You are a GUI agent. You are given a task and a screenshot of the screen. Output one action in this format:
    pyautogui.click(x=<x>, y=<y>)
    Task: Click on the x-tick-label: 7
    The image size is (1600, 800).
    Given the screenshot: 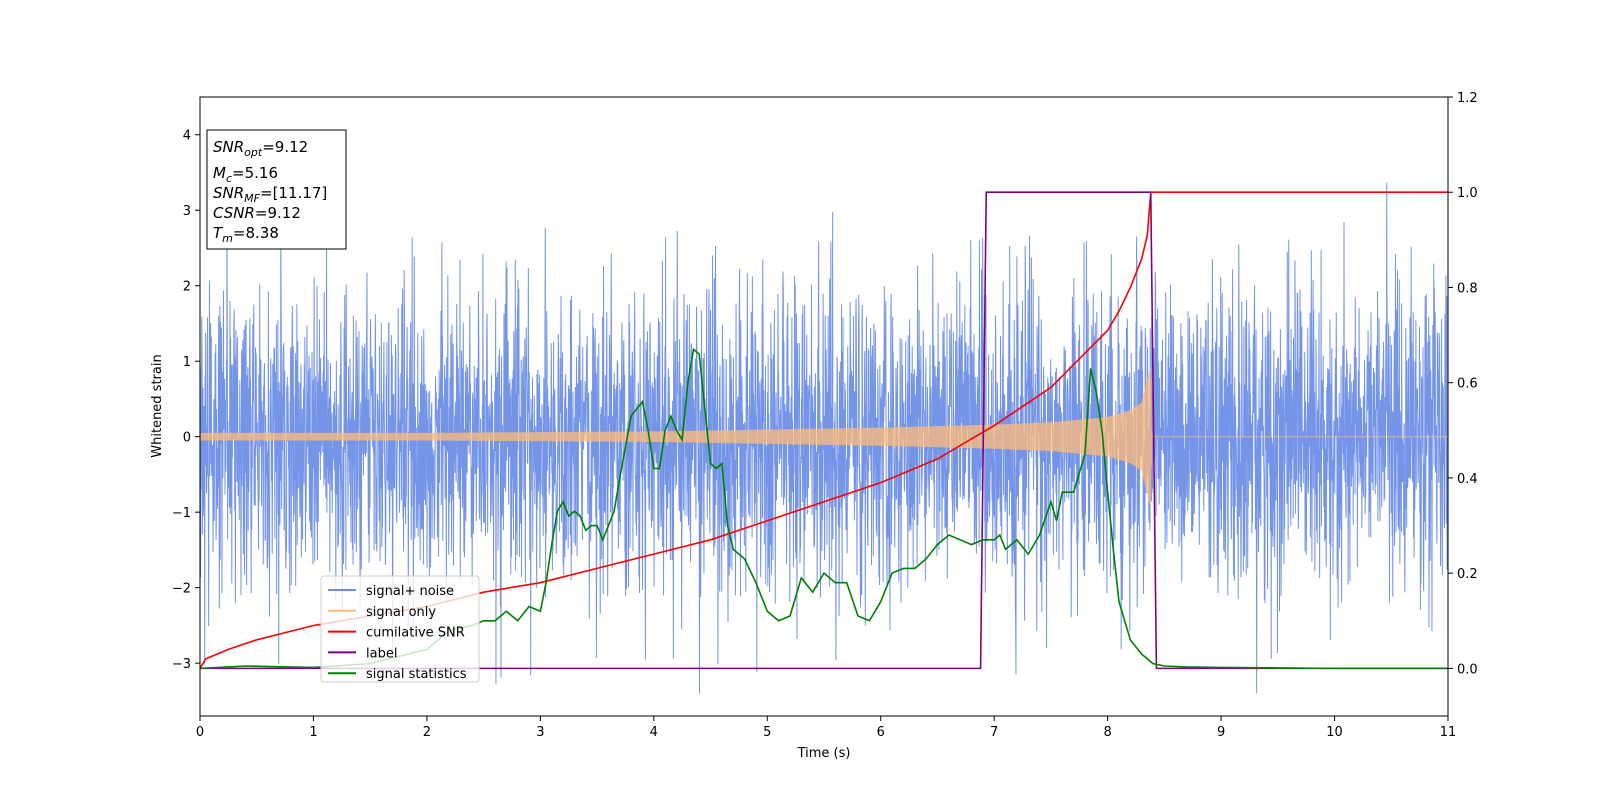 What is the action you would take?
    pyautogui.click(x=994, y=732)
    